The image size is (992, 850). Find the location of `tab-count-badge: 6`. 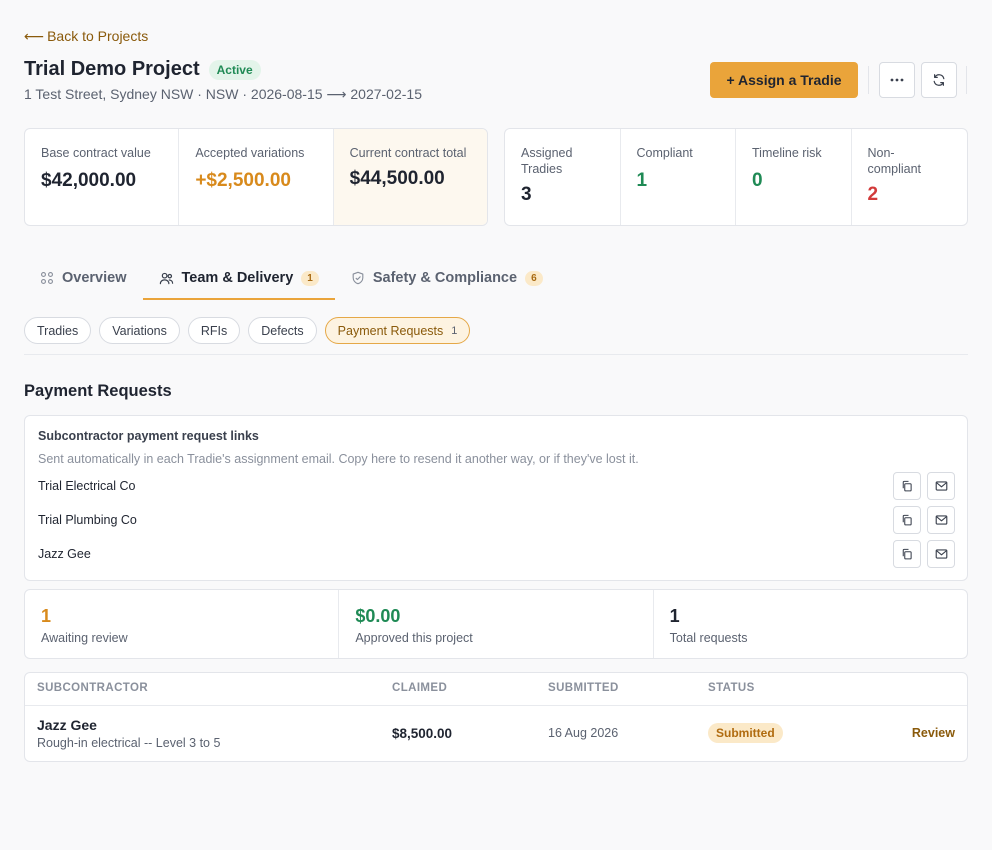

tab-count-badge: 6 is located at coordinates (534, 278).